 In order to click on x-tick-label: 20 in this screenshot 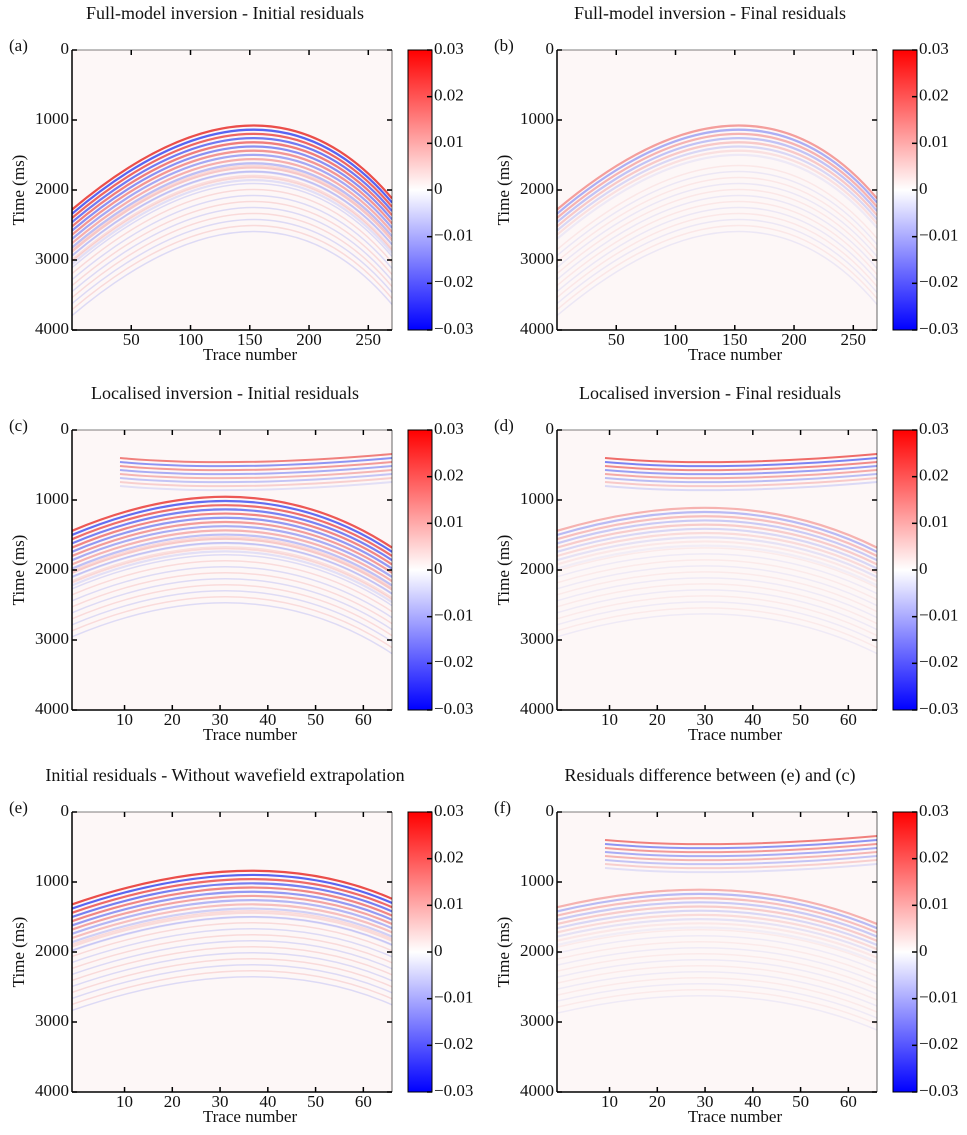, I will do `click(657, 1101)`.